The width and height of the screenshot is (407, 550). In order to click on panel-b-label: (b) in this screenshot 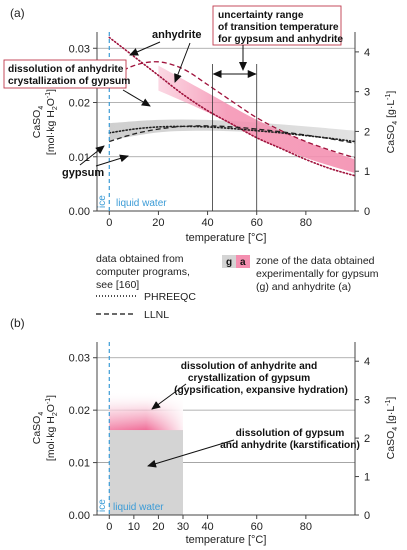, I will do `click(17, 323)`.